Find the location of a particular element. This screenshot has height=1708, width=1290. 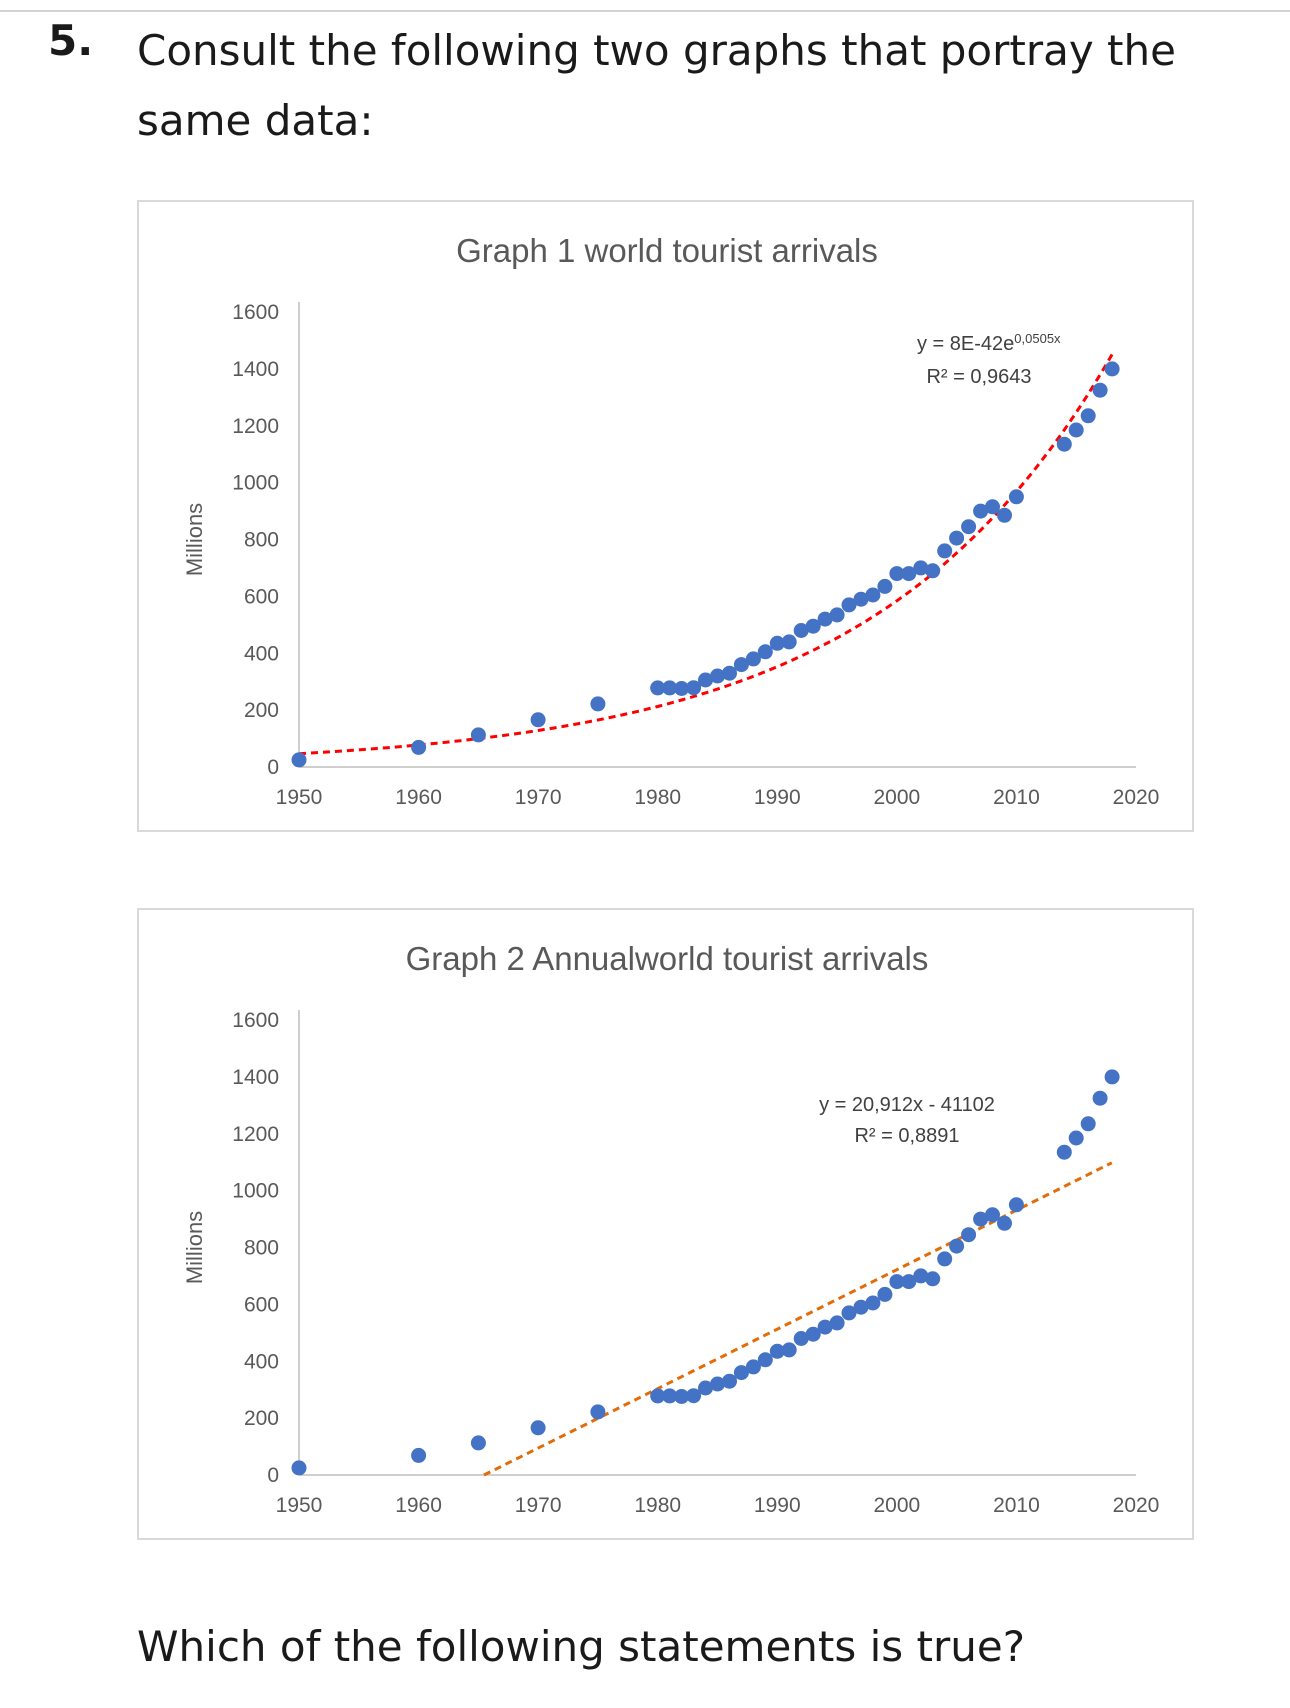

x-tick-label: 1960 is located at coordinates (418, 797).